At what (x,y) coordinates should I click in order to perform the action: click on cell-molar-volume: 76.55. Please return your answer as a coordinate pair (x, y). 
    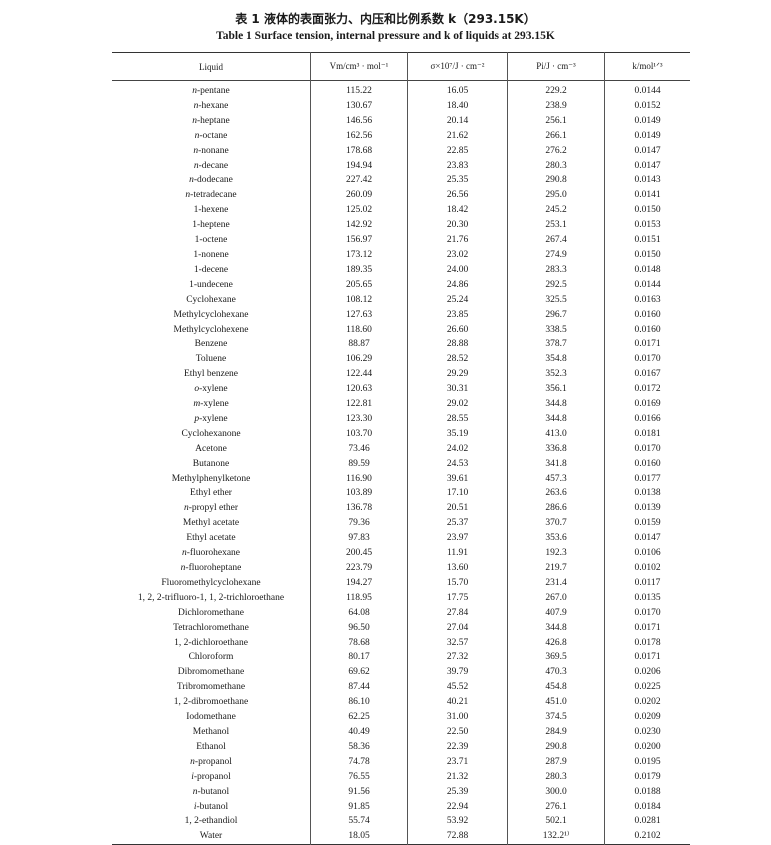
    Looking at the image, I should click on (359, 777).